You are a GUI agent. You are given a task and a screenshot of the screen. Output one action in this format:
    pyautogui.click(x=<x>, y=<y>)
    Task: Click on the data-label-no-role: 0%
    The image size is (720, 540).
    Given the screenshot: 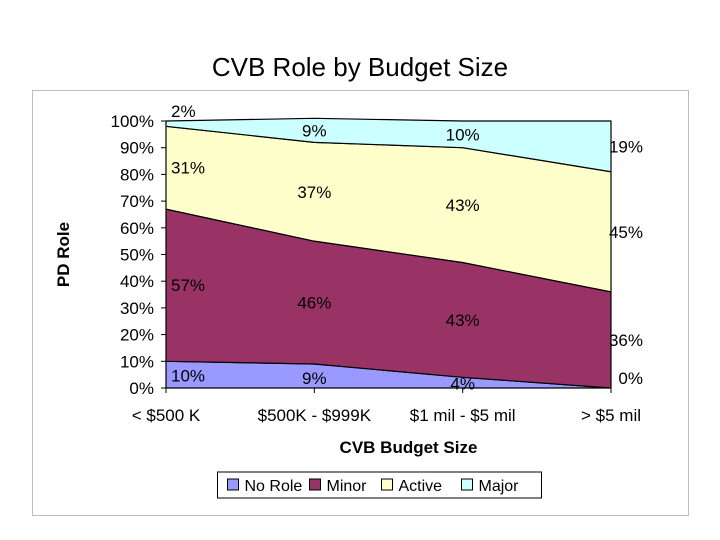 What is the action you would take?
    pyautogui.click(x=630, y=378)
    